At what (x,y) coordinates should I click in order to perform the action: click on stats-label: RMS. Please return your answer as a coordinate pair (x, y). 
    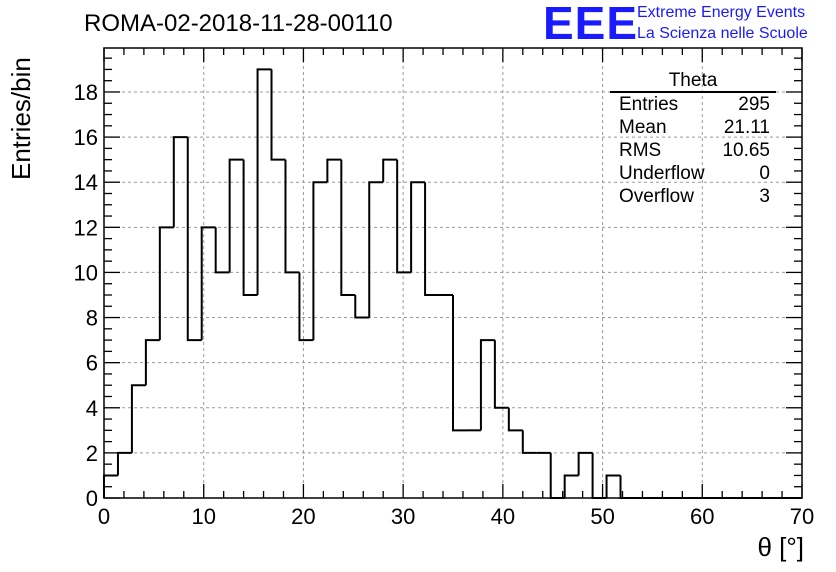
    Looking at the image, I should click on (640, 150).